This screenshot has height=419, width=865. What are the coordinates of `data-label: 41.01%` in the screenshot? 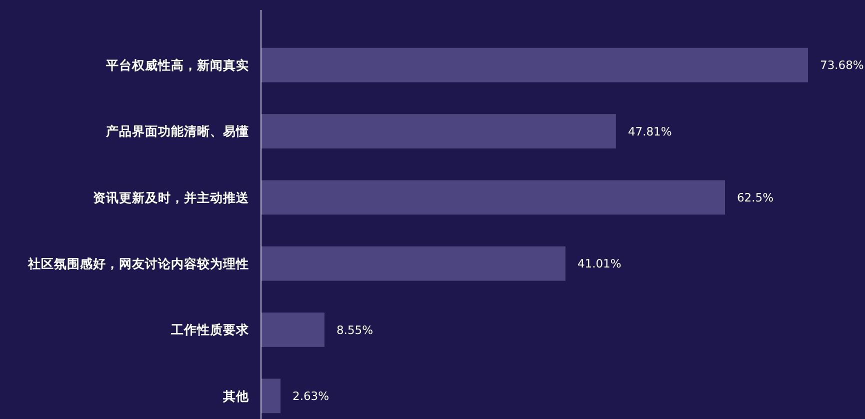 It's located at (599, 263).